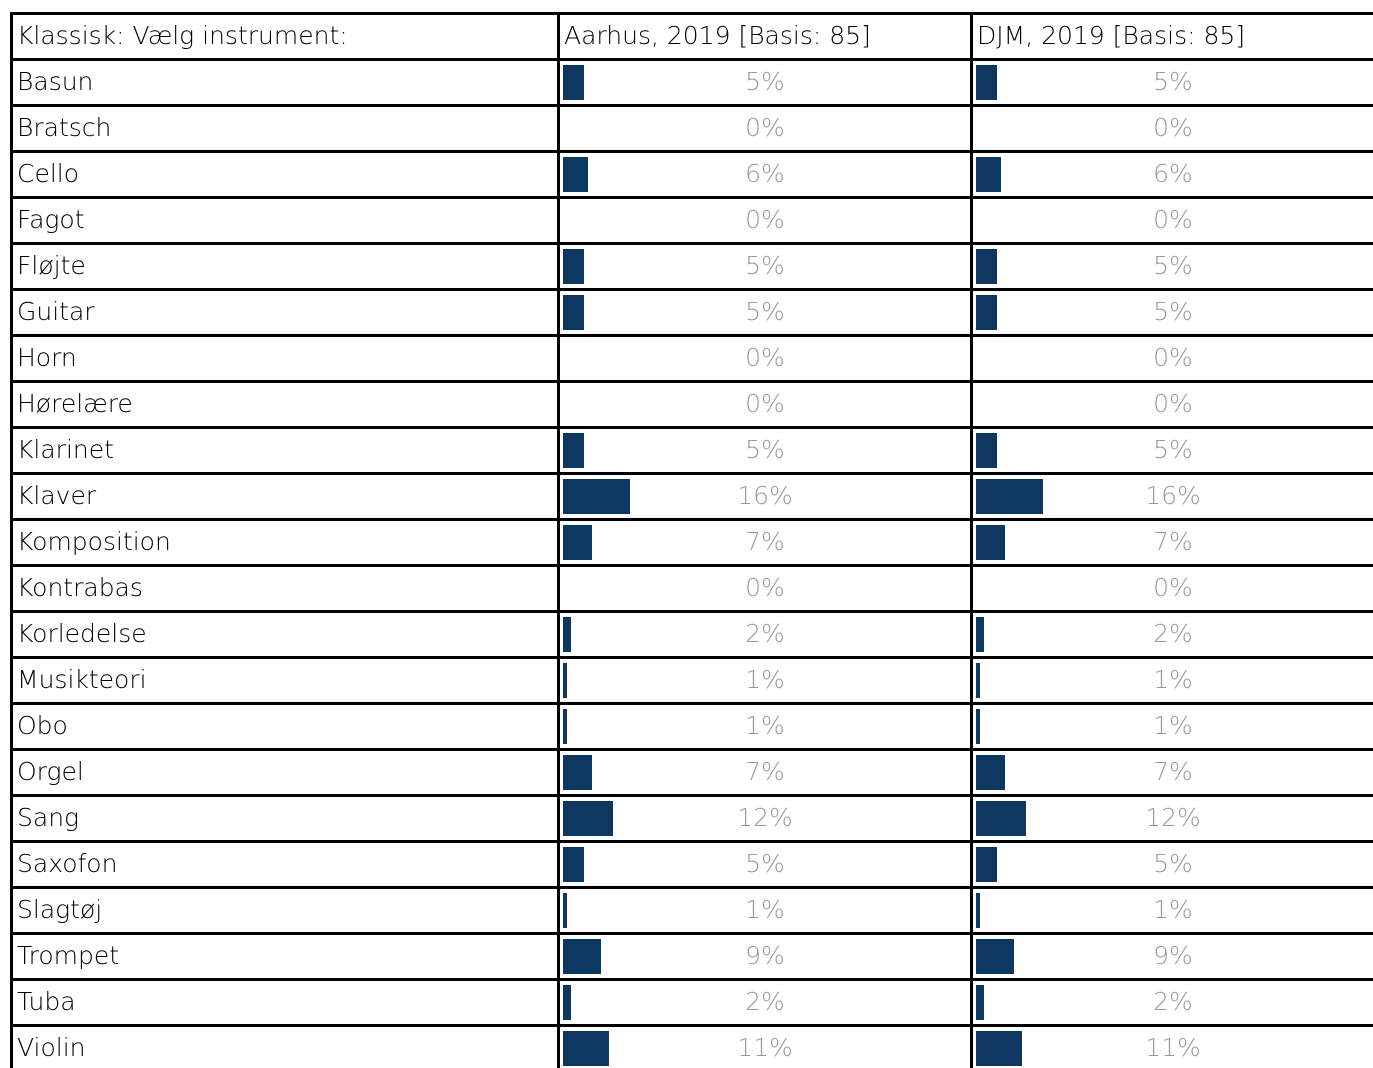 This screenshot has height=1068, width=1373. Describe the element at coordinates (283, 587) in the screenshot. I see `table-cell: Kontrabas` at that location.